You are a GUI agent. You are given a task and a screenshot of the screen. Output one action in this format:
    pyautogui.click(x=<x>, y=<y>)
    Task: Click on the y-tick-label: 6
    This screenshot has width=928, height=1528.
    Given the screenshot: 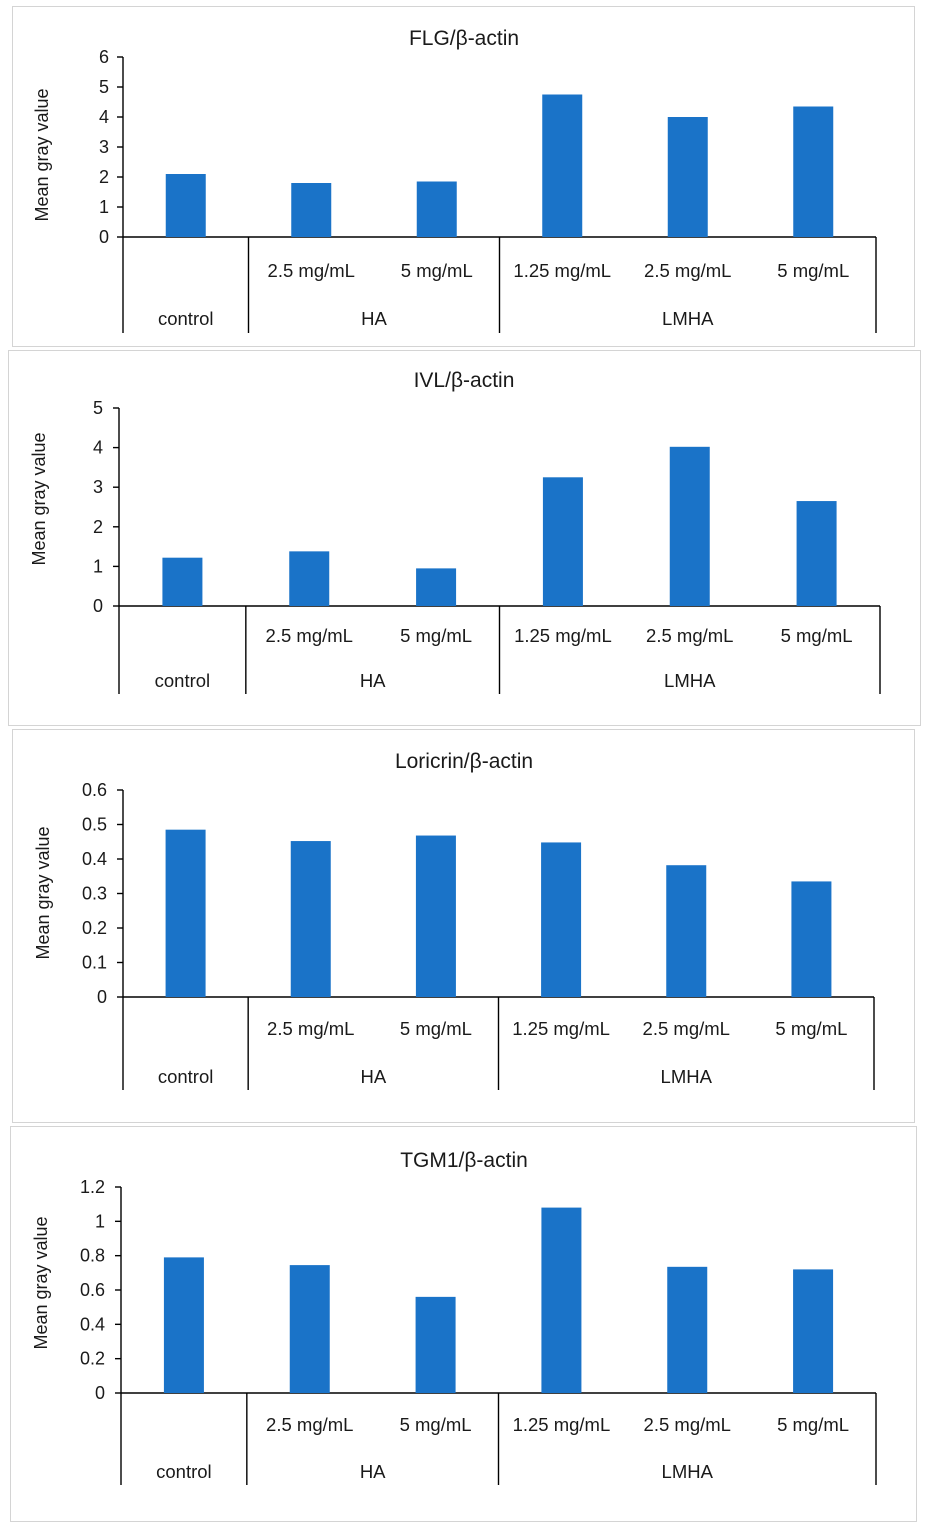 What is the action you would take?
    pyautogui.click(x=104, y=57)
    